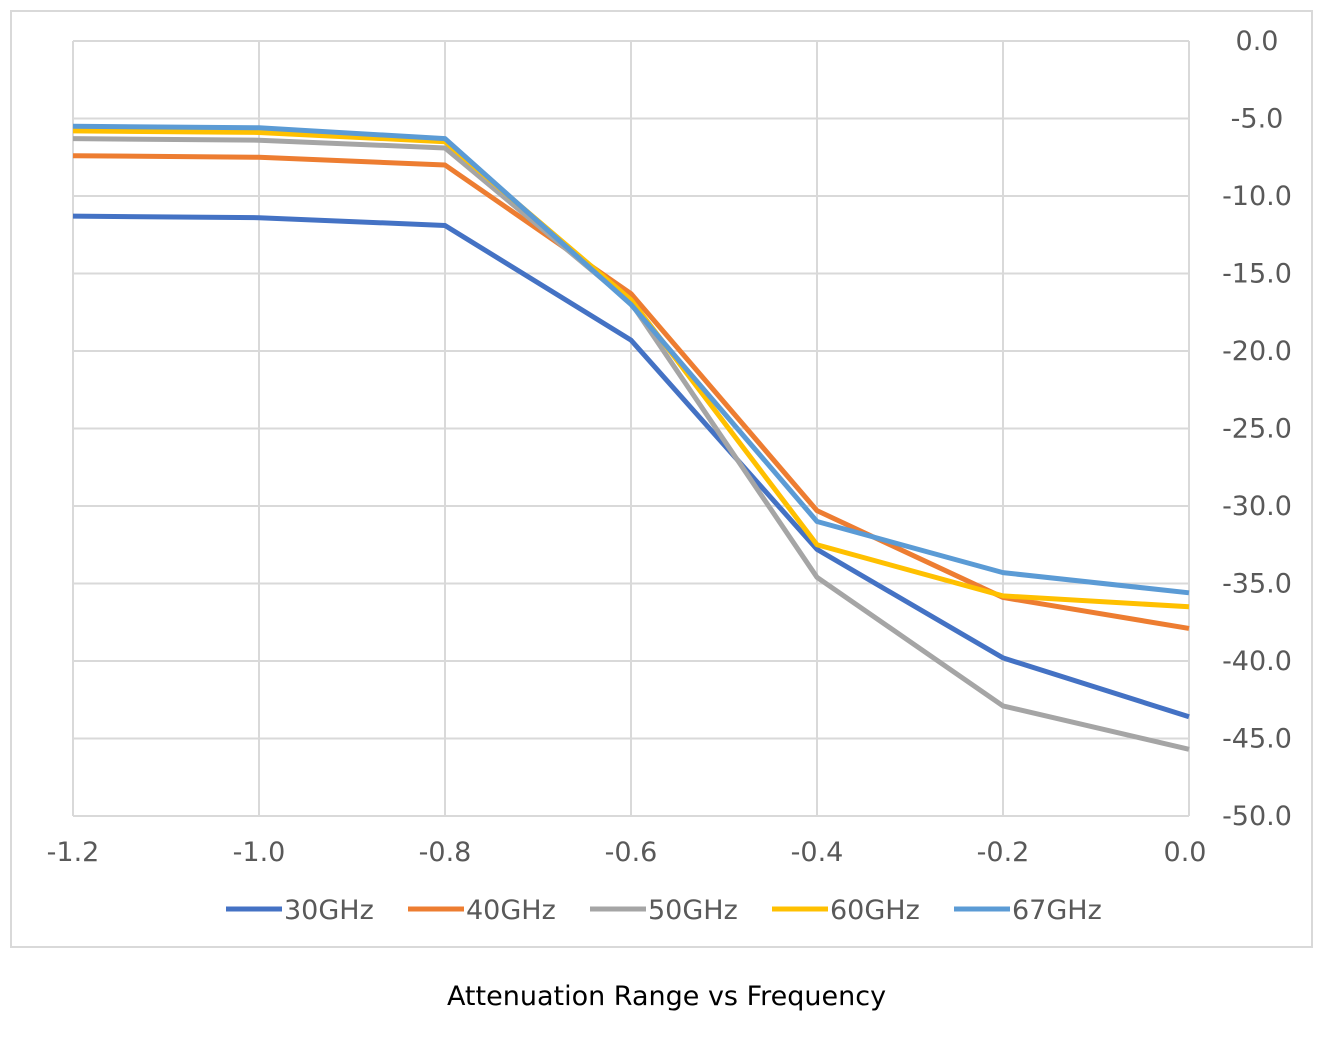  Describe the element at coordinates (1185, 852) in the screenshot. I see `x-tick-label: 0.0` at that location.